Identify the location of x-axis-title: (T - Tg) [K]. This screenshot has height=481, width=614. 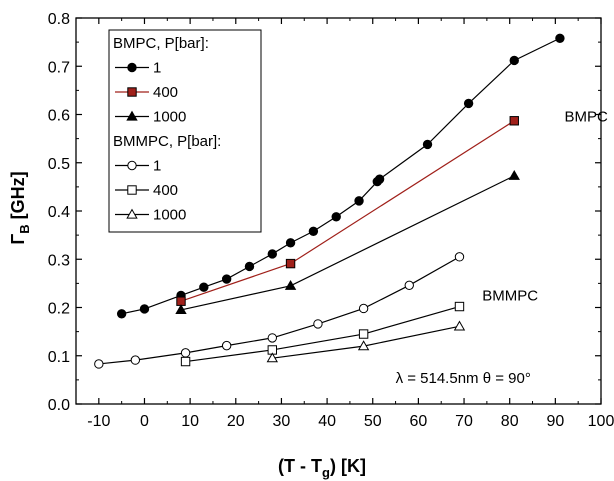
(322, 468).